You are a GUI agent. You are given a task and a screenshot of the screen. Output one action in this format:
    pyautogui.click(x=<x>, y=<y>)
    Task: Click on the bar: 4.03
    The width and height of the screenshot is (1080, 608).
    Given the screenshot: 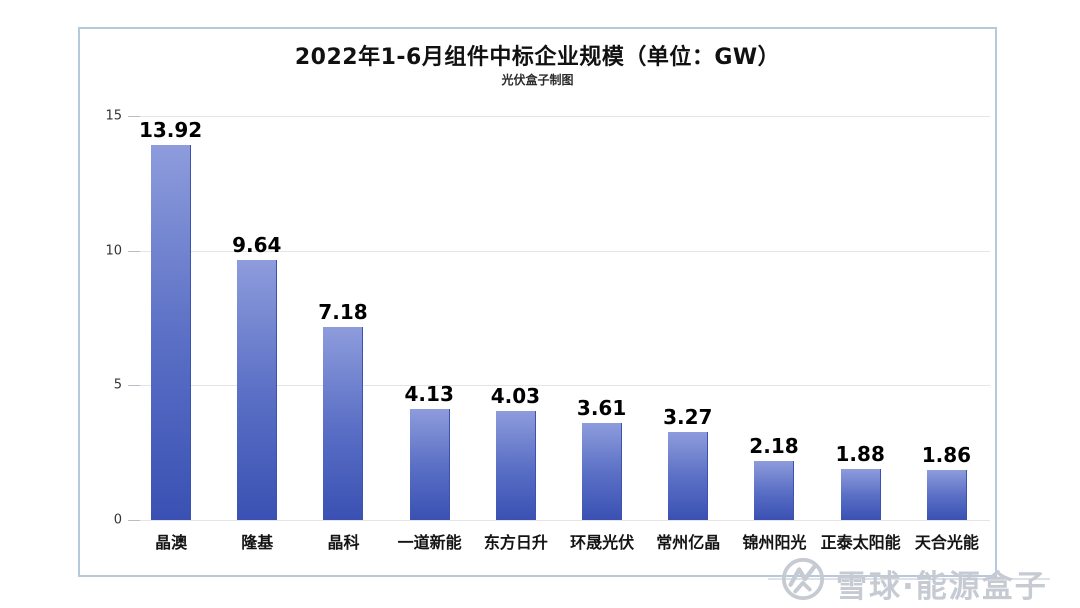 What is the action you would take?
    pyautogui.click(x=515, y=452)
    